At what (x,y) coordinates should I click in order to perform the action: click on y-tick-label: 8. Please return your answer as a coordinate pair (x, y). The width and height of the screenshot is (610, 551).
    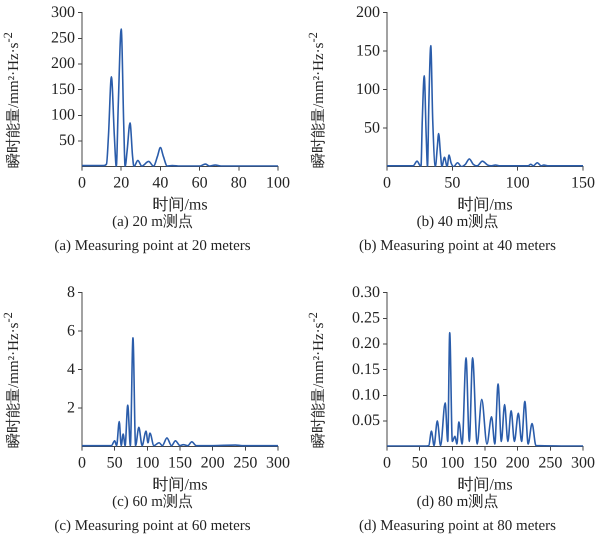
    Looking at the image, I should click on (71, 292).